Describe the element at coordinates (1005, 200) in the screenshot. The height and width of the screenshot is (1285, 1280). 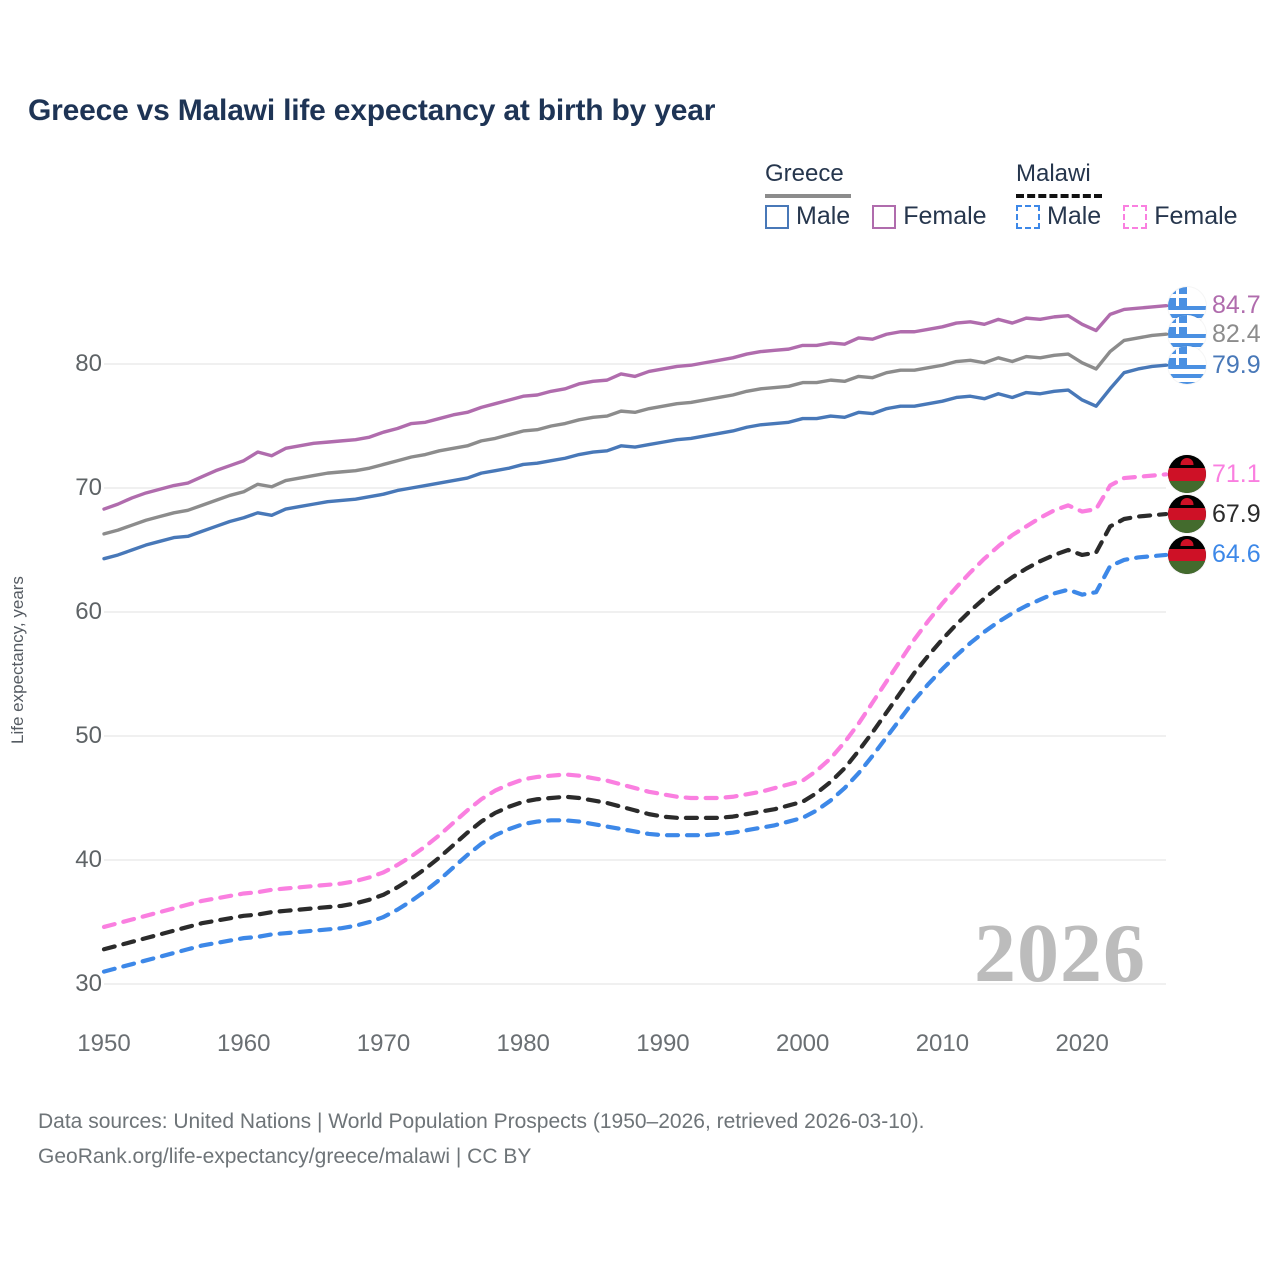
I see `chart-legend: Greece Male Female Malawi Male` at that location.